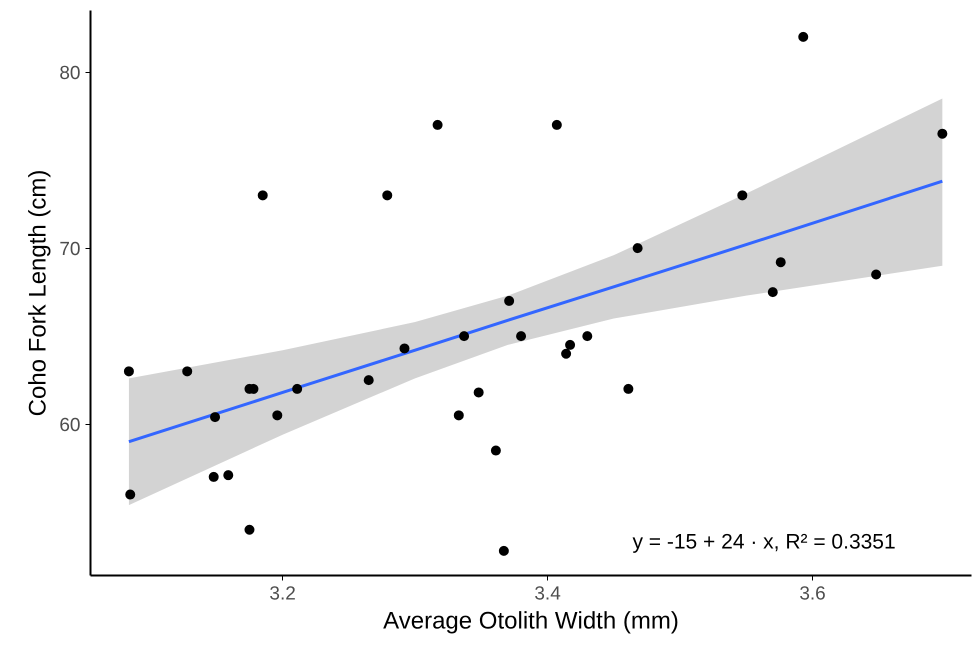  I want to click on y-tick-label: 80, so click(70, 73).